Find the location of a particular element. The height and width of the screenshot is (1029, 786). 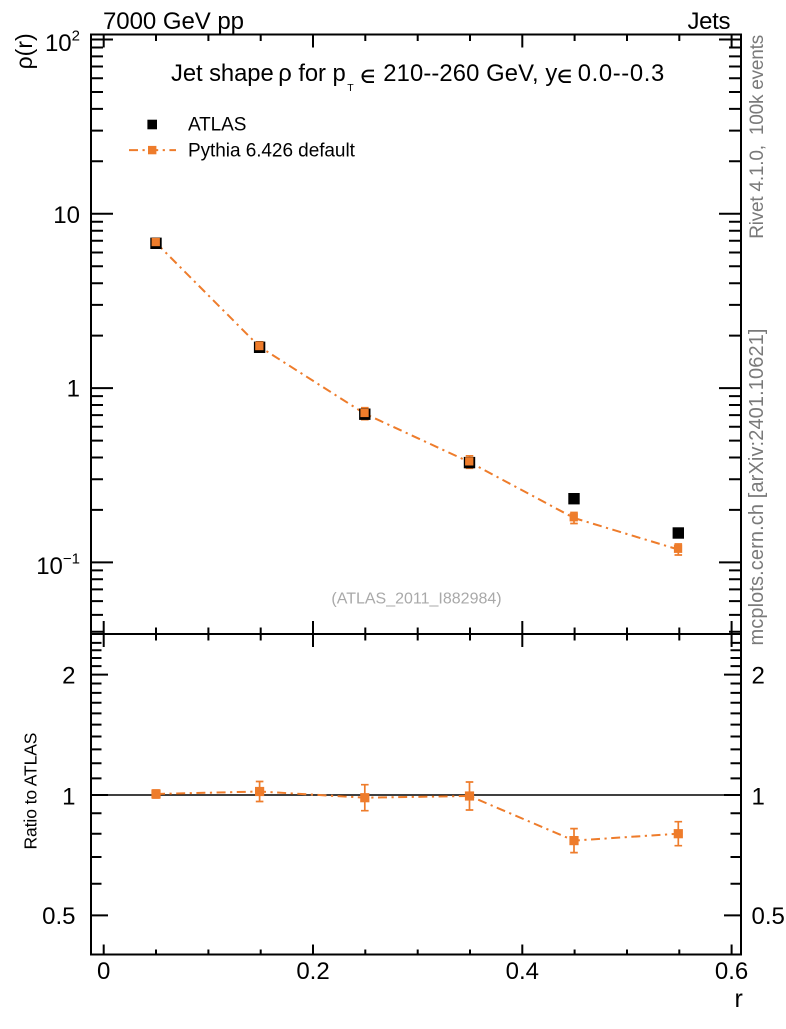

svg-text: 210--260 GeV, y is located at coordinates (470, 73).